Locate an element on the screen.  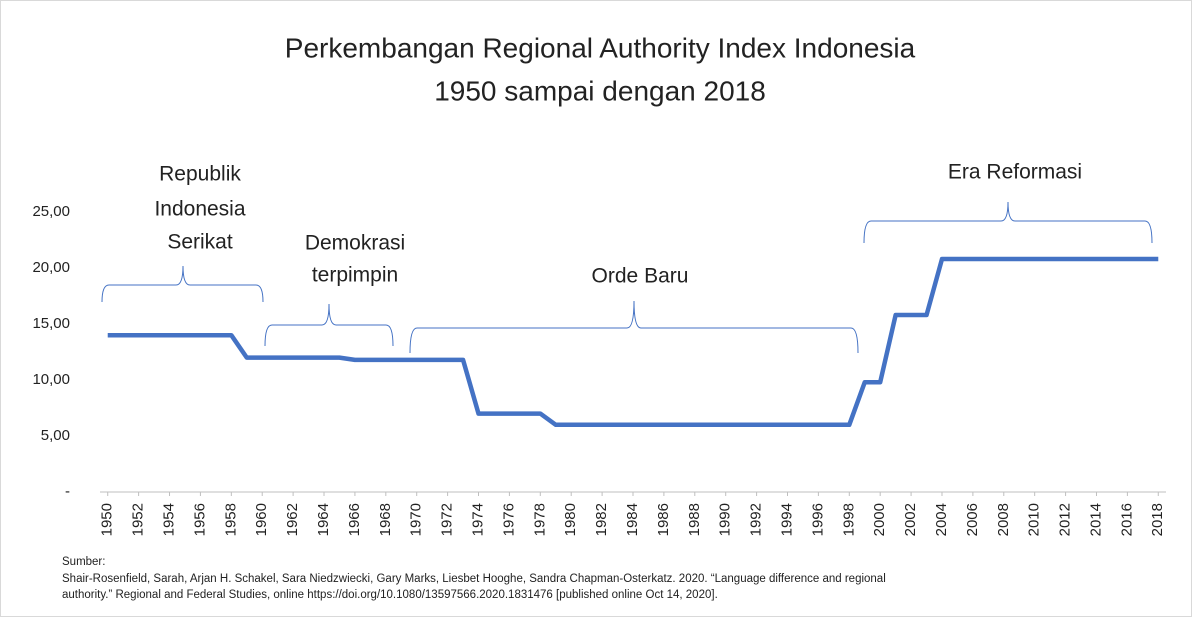
x-tick-label: 1972 is located at coordinates (447, 519).